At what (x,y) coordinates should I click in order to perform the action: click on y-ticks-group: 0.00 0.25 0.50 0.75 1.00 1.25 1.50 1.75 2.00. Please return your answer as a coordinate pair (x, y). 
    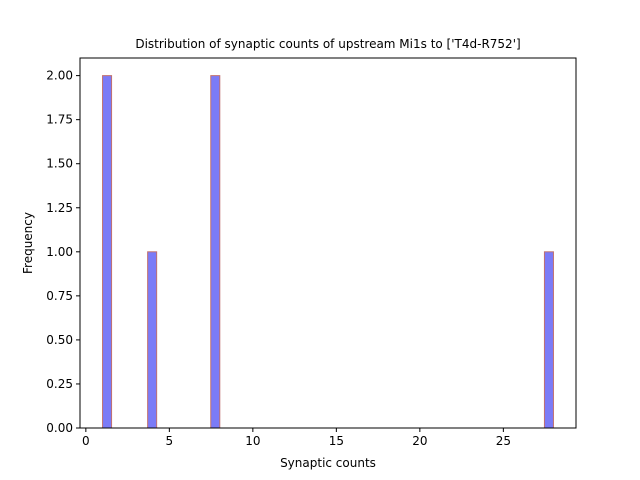
    Looking at the image, I should click on (63, 252).